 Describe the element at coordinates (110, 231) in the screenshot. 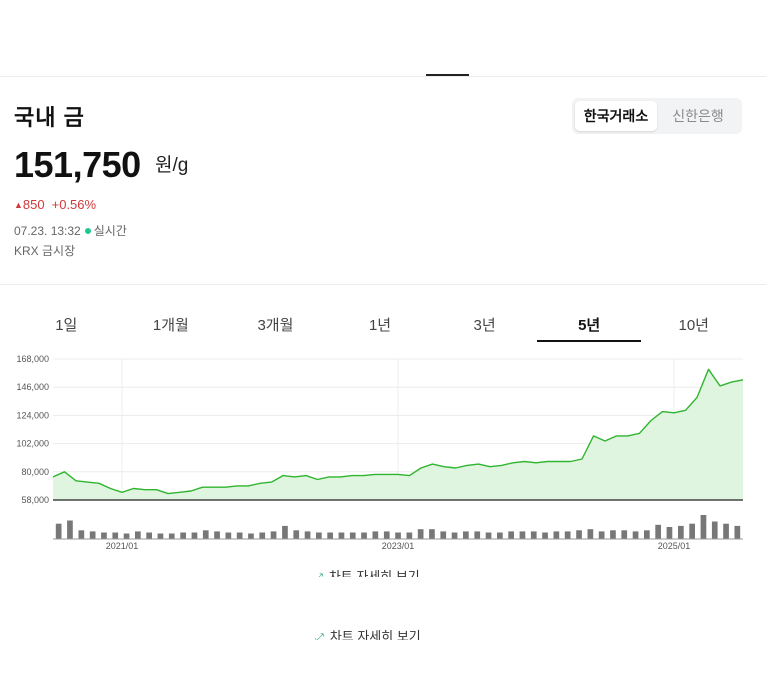

I see `live-label: 실시간` at that location.